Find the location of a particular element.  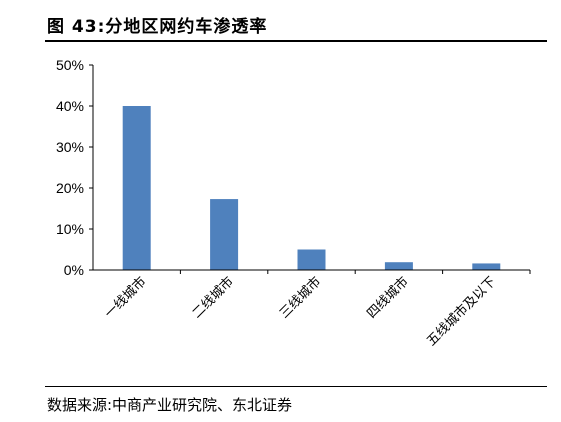

x-category-label: 一线城市 is located at coordinates (125, 298).